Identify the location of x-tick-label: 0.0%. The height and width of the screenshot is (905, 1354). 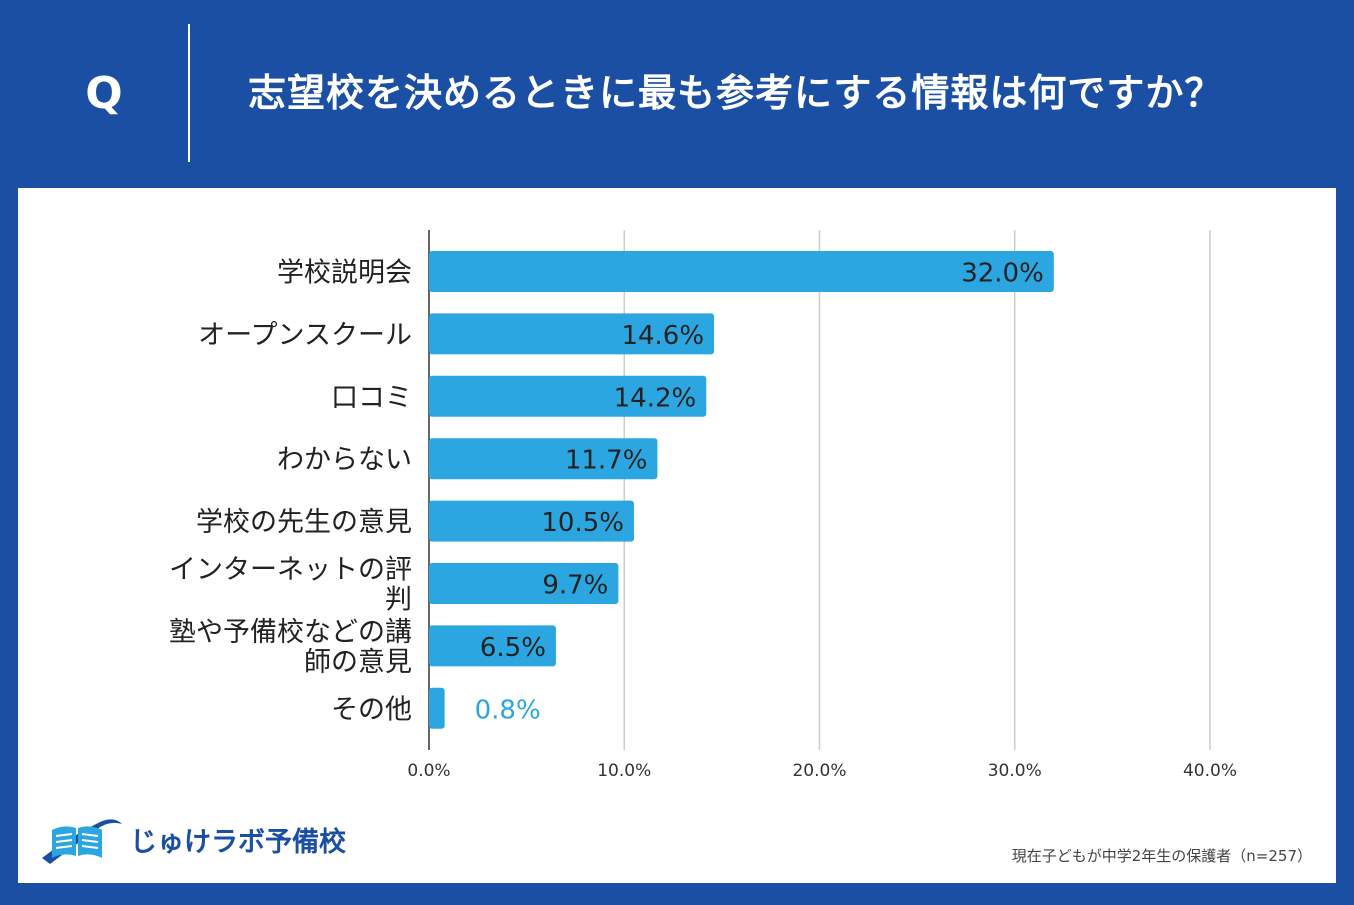
(428, 771).